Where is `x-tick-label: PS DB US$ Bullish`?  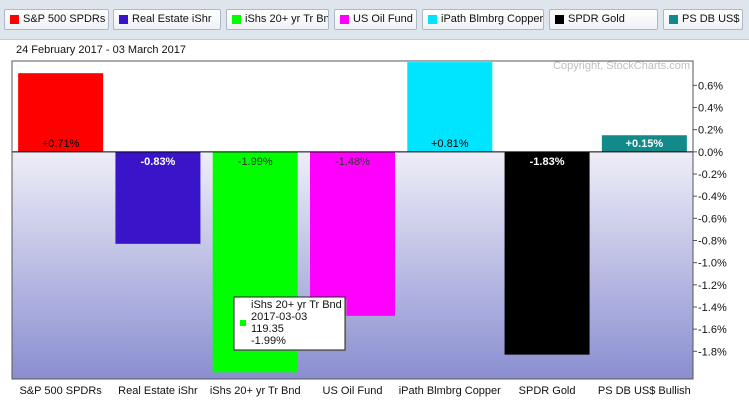 x-tick-label: PS DB US$ Bullish is located at coordinates (644, 391).